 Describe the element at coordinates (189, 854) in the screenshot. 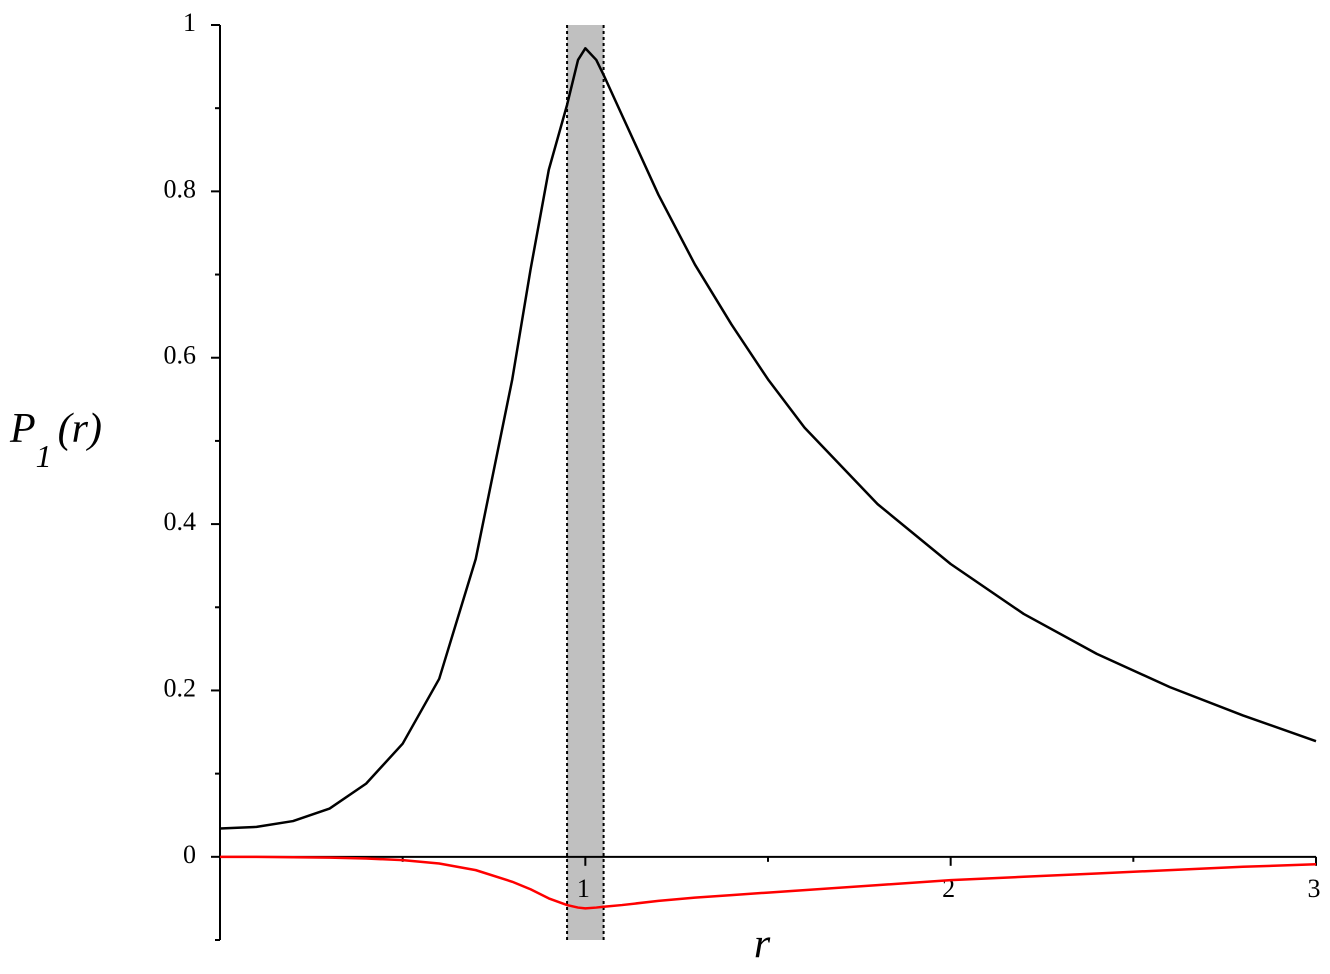

I see `y-tick-label: 0` at that location.